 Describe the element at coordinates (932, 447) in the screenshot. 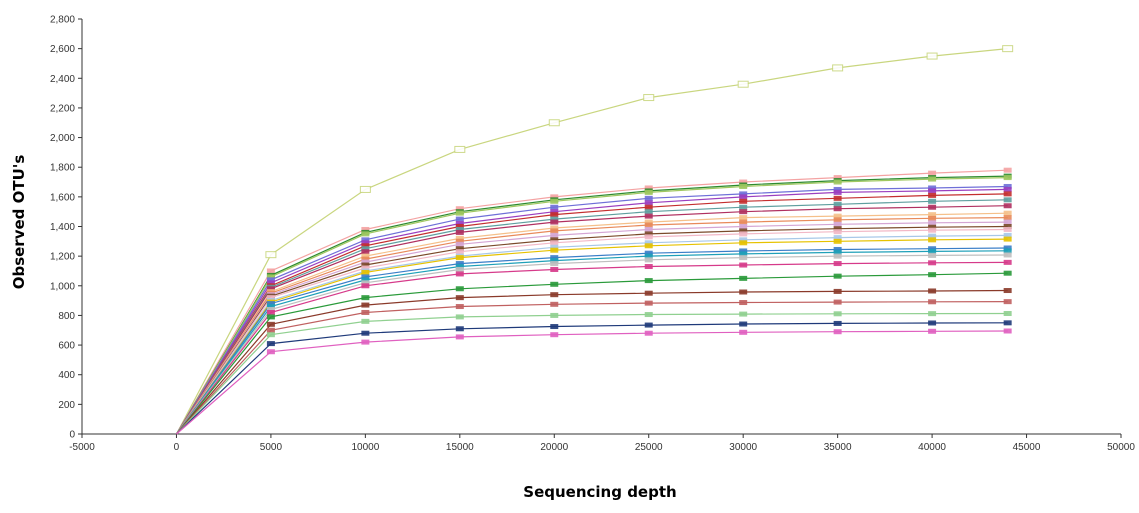

I see `x-tick-label: 40000` at that location.